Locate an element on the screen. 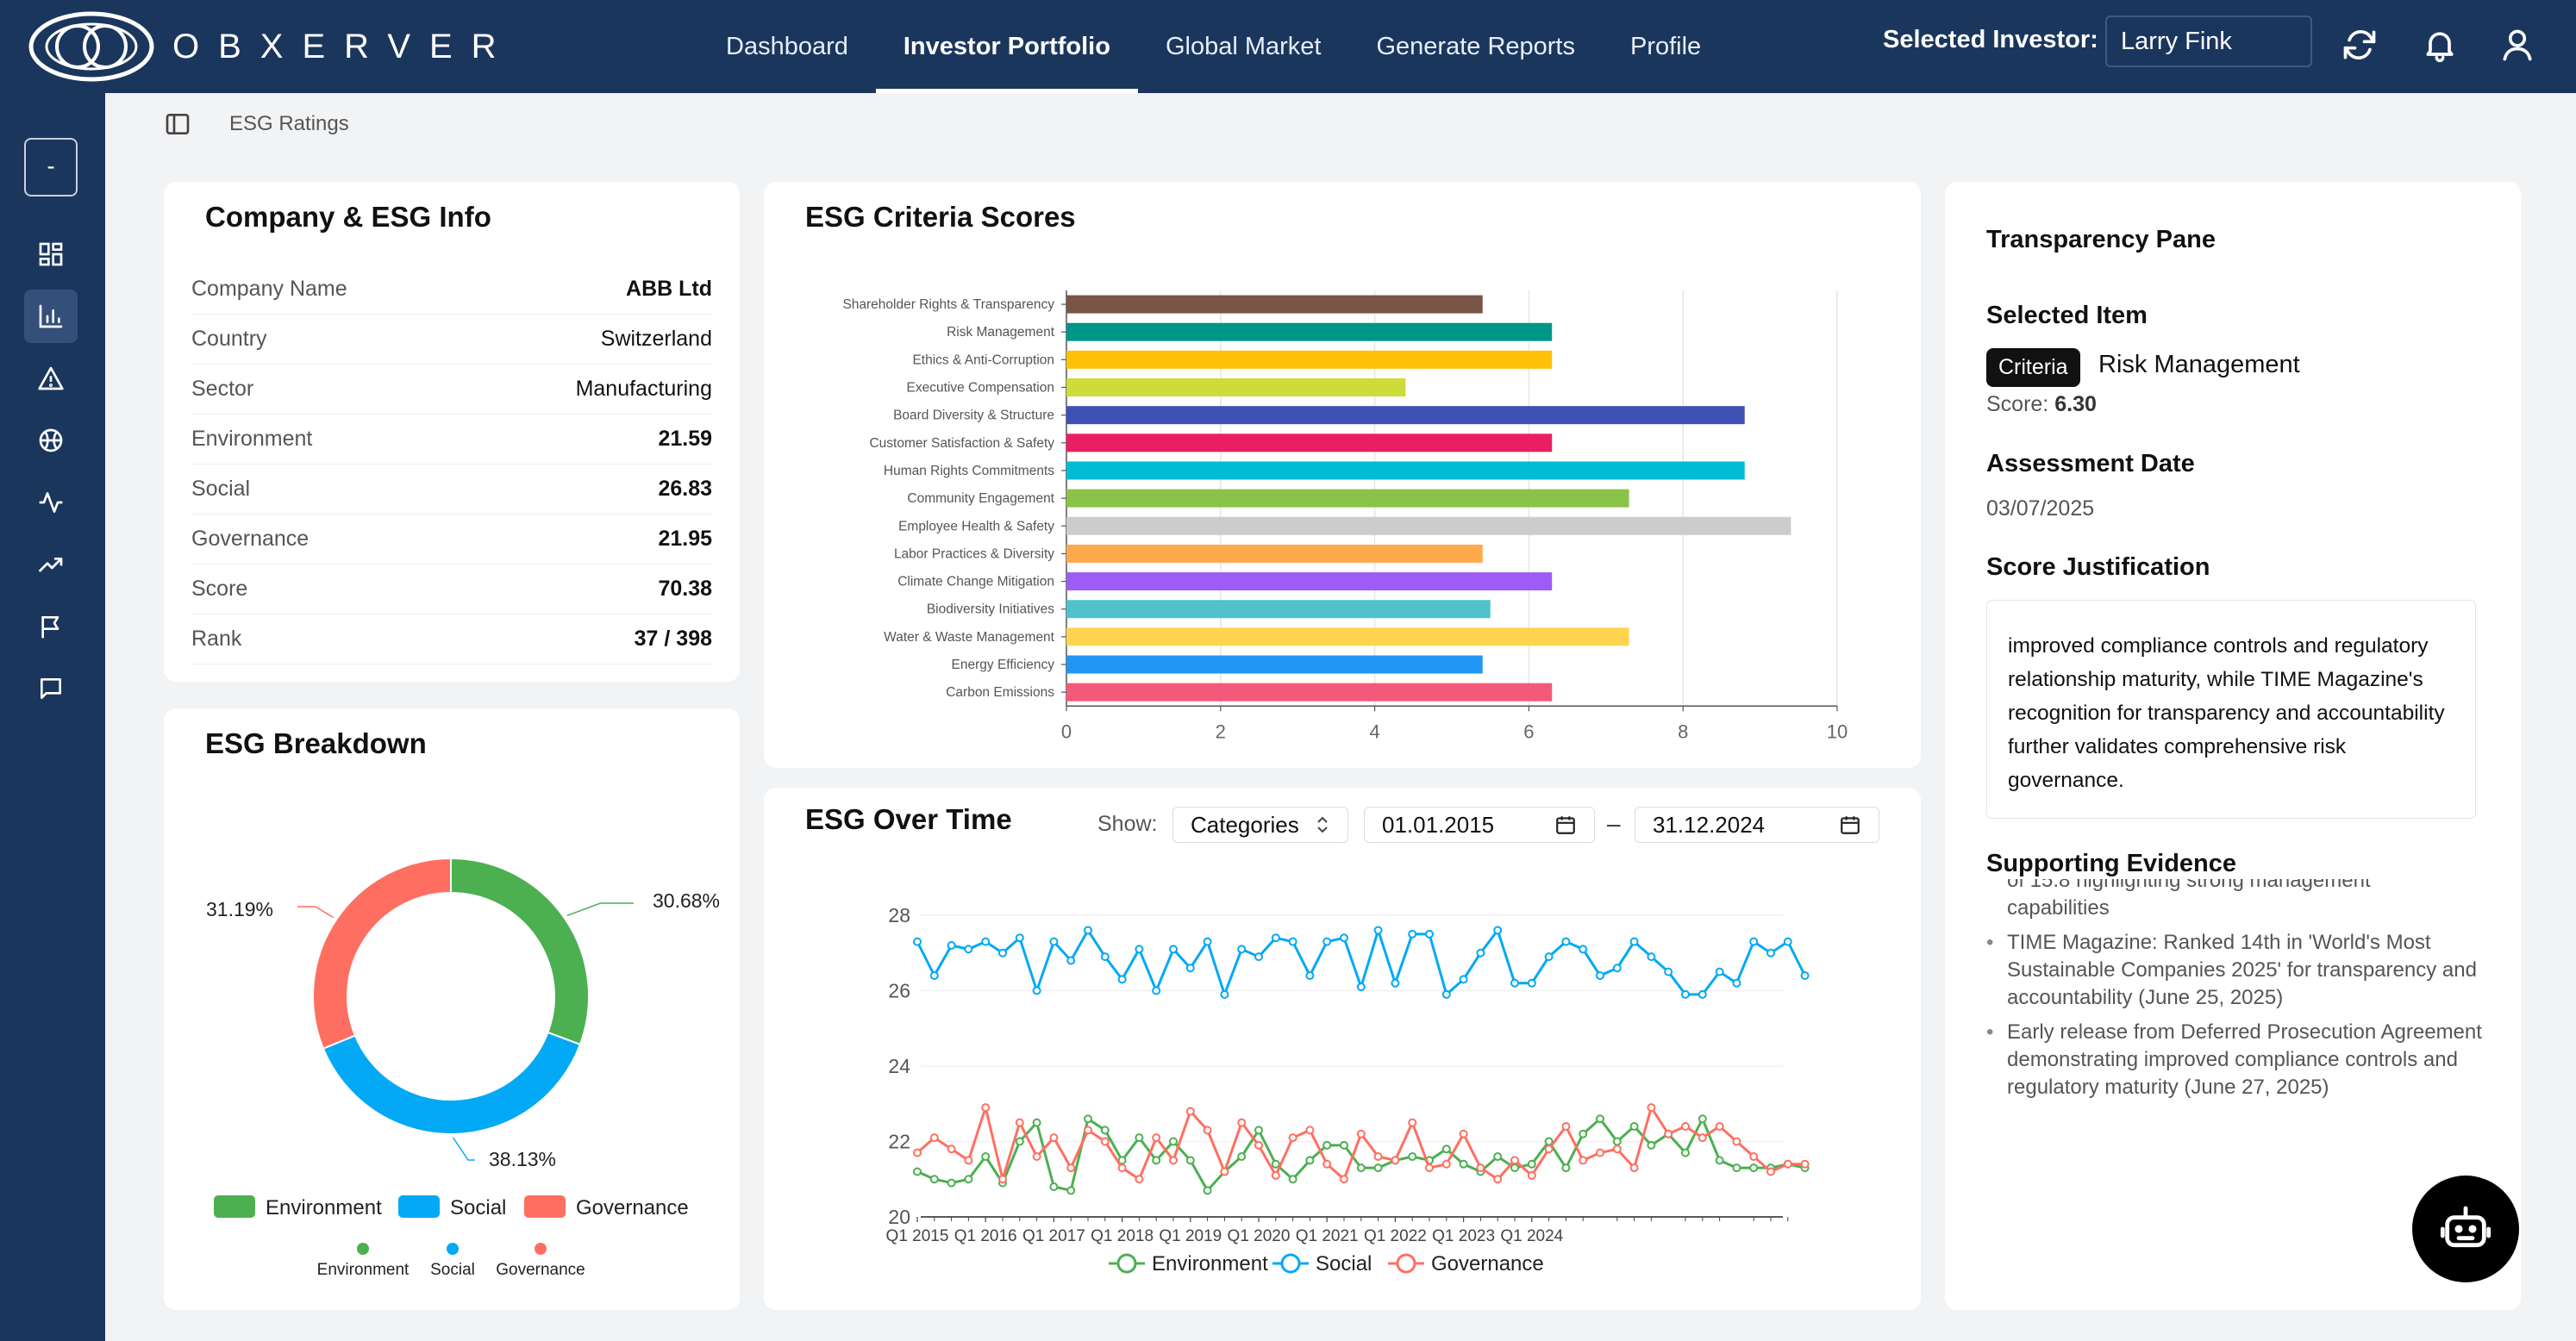  sidebar-collapse-button: - is located at coordinates (51, 167).